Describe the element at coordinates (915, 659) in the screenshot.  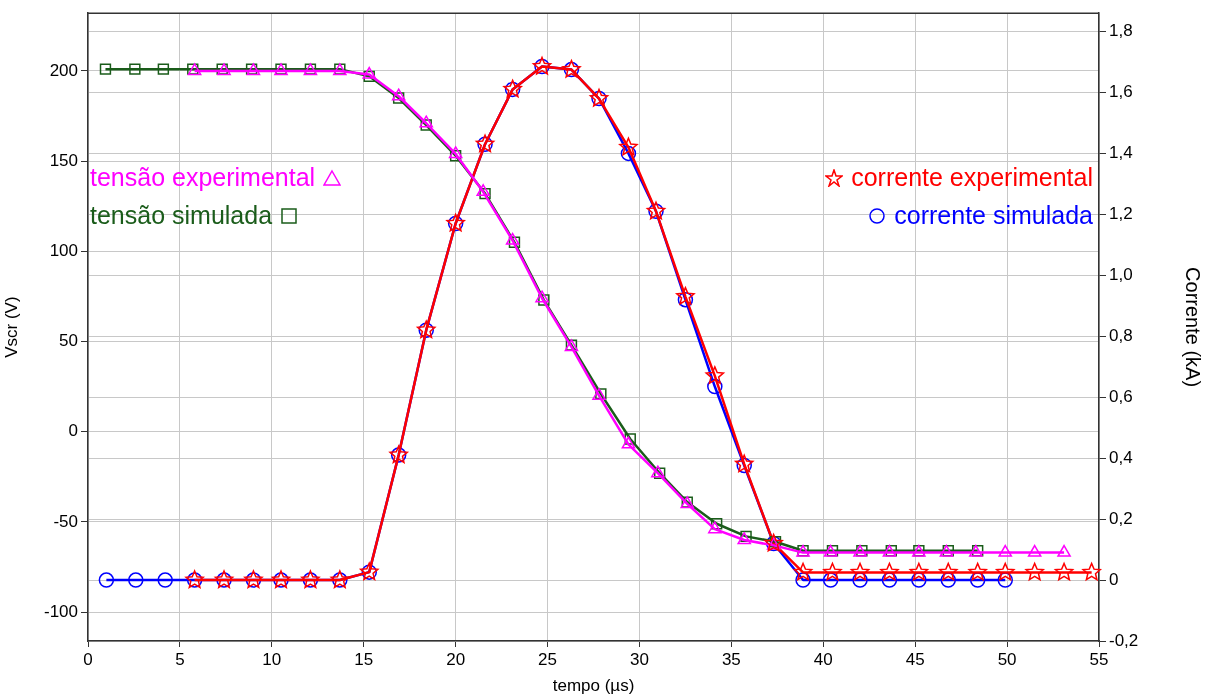
I see `x-tick-label: 45` at that location.